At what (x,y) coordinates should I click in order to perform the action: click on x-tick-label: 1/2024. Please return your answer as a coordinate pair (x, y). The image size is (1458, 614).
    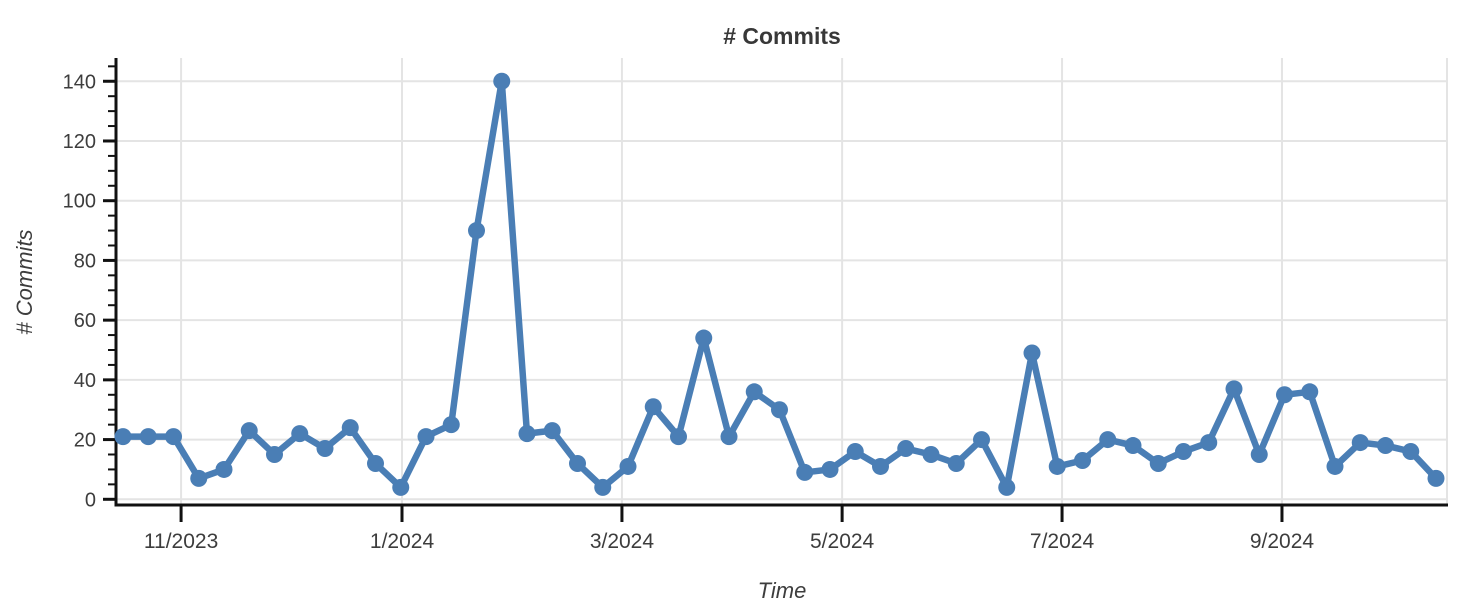
    Looking at the image, I should click on (402, 541).